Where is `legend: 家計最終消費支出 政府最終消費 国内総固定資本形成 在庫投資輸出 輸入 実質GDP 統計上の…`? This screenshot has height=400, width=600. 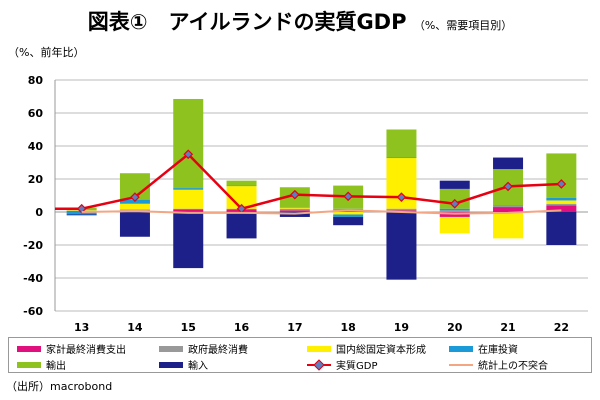 legend: 家計最終消費支出 政府最終消費 国内総固定資本形成 在庫投資輸出 輸入 実質GDP 統計上の… is located at coordinates (300, 355).